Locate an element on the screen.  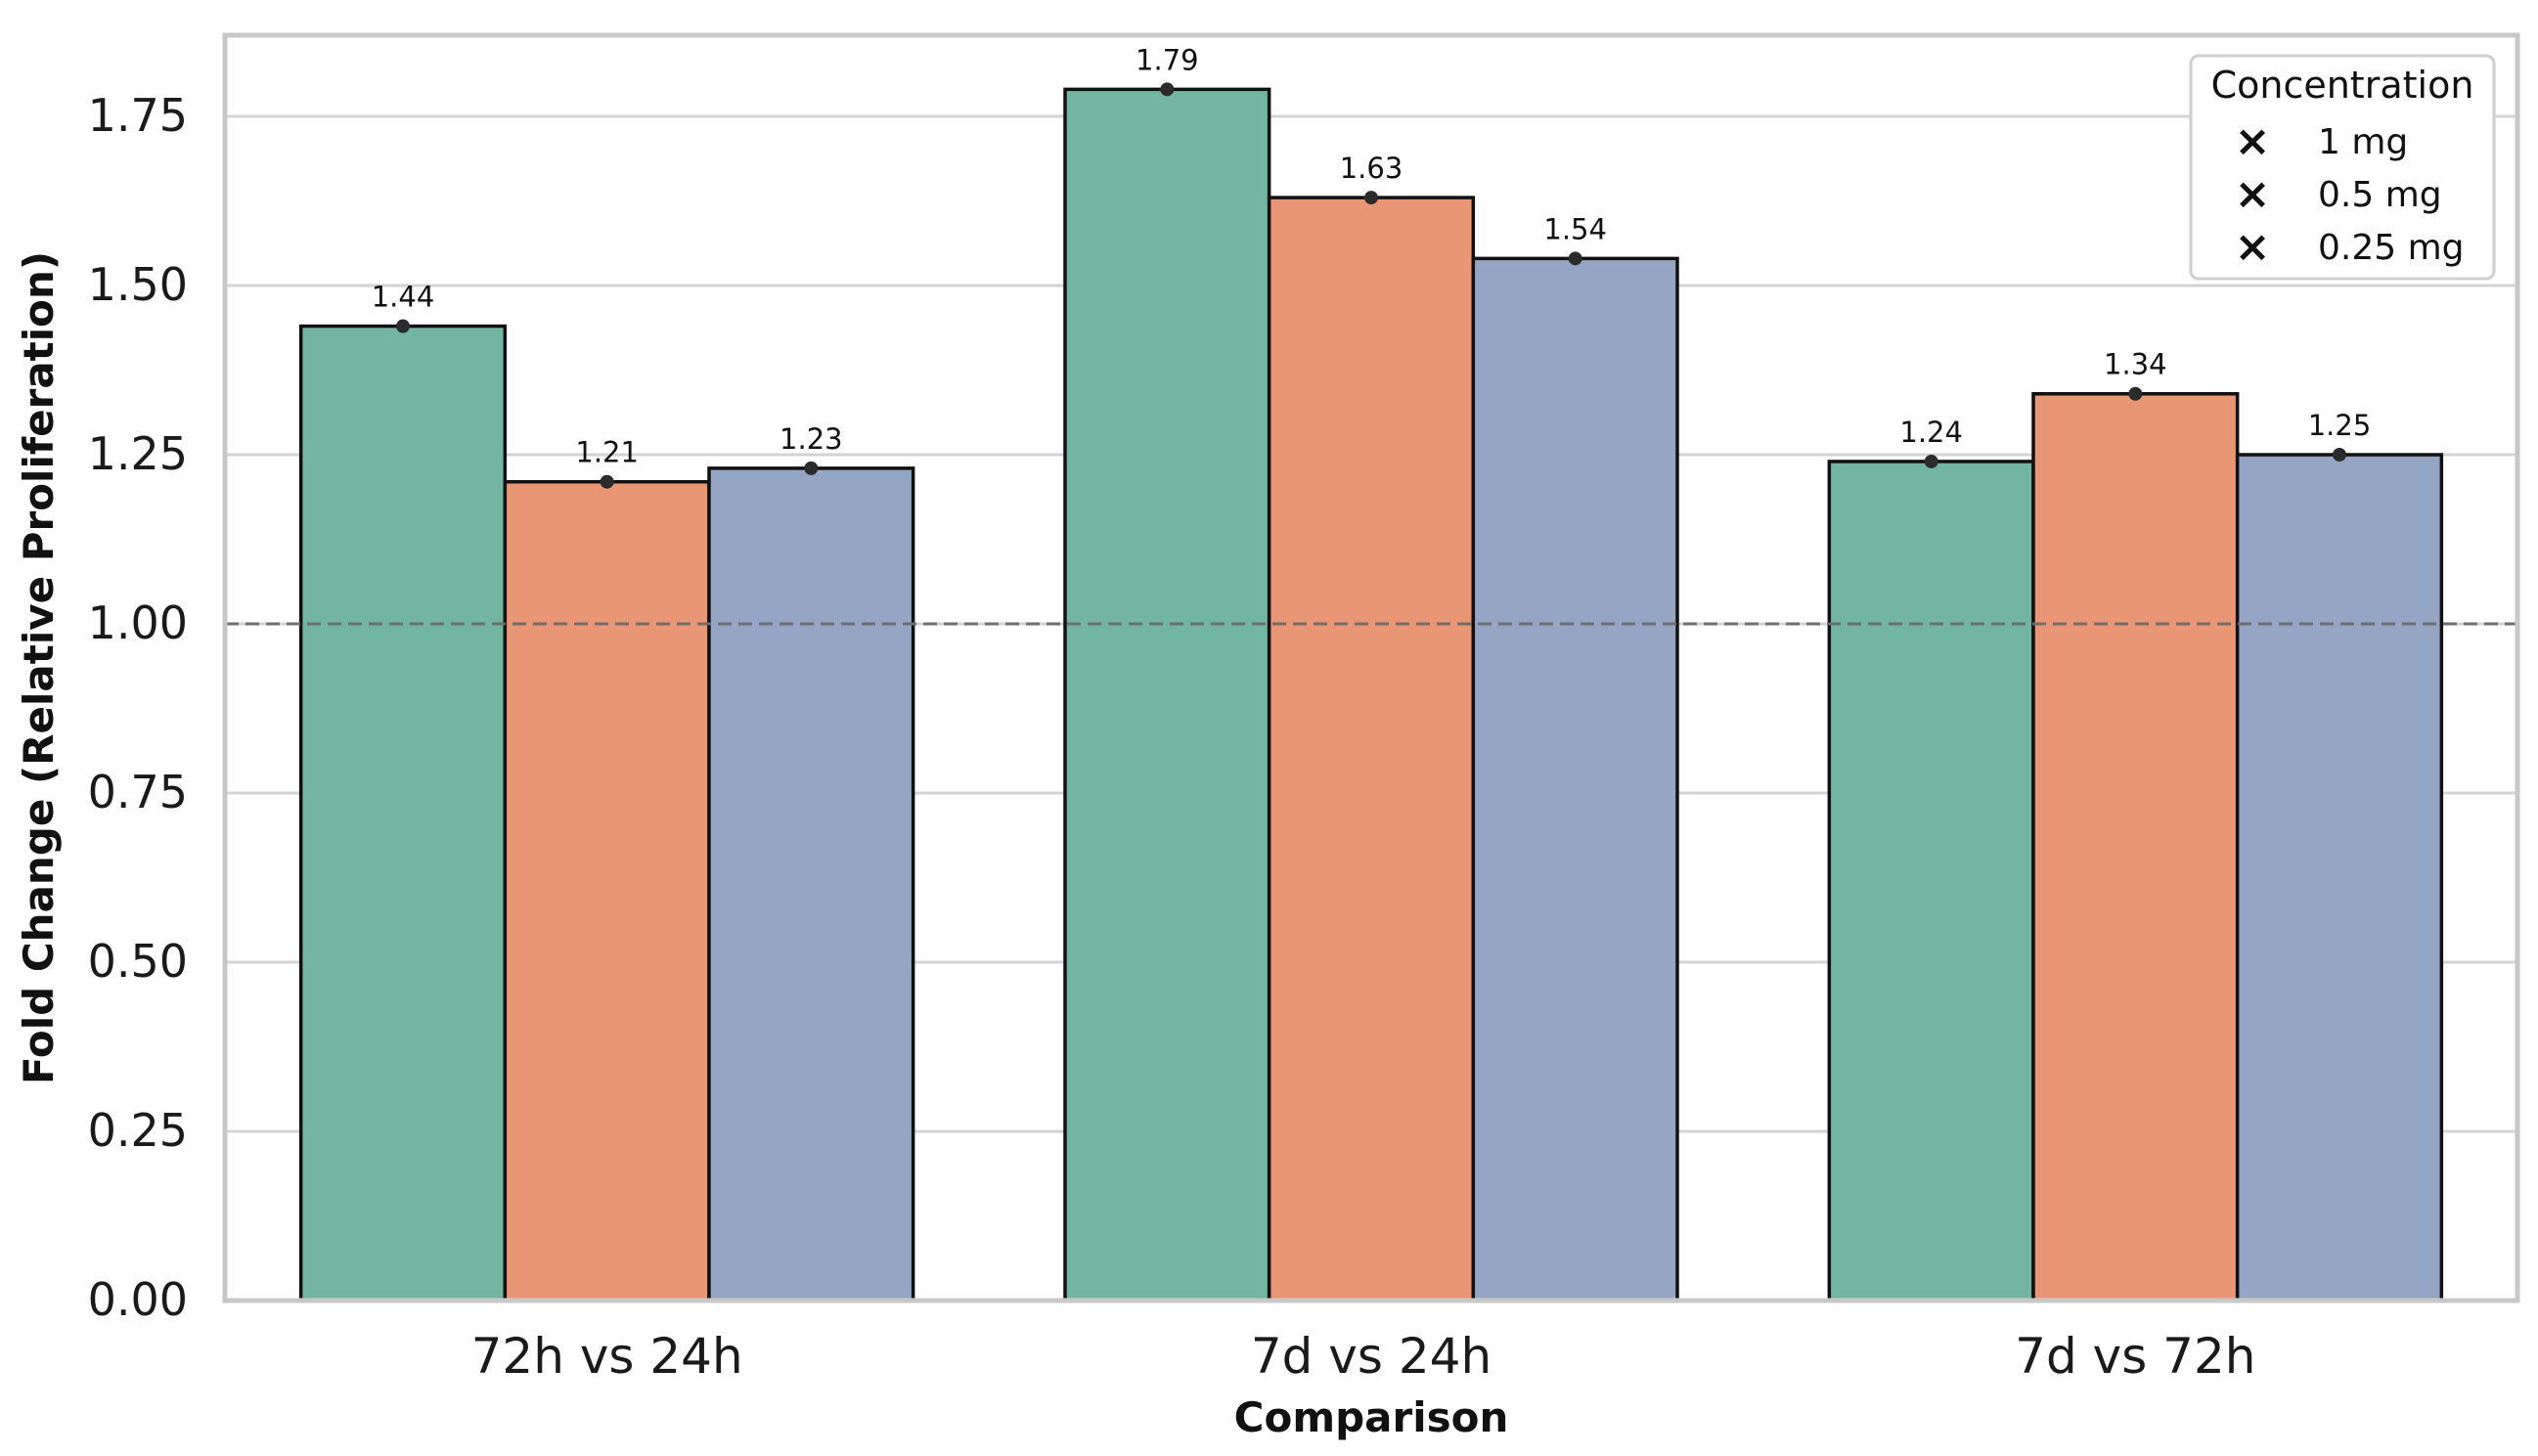
y-tick-label: 1.50 is located at coordinates (138, 284).